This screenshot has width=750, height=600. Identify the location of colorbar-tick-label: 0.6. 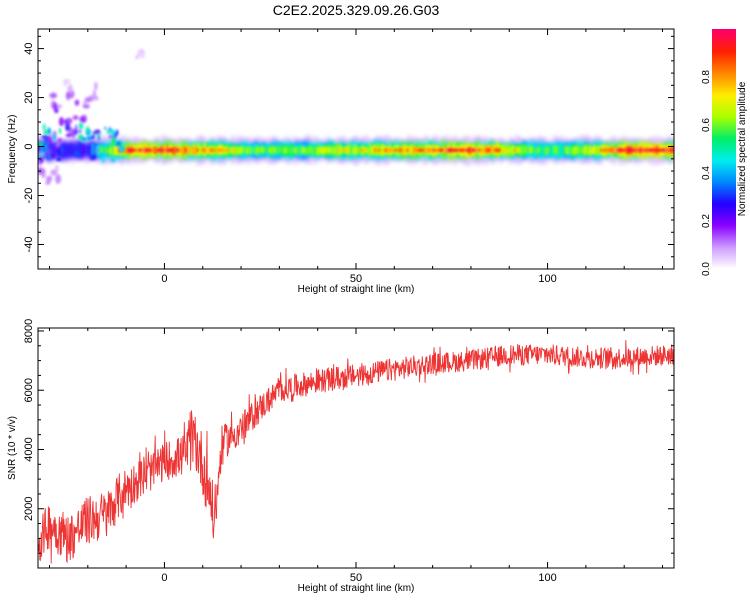
(706, 125).